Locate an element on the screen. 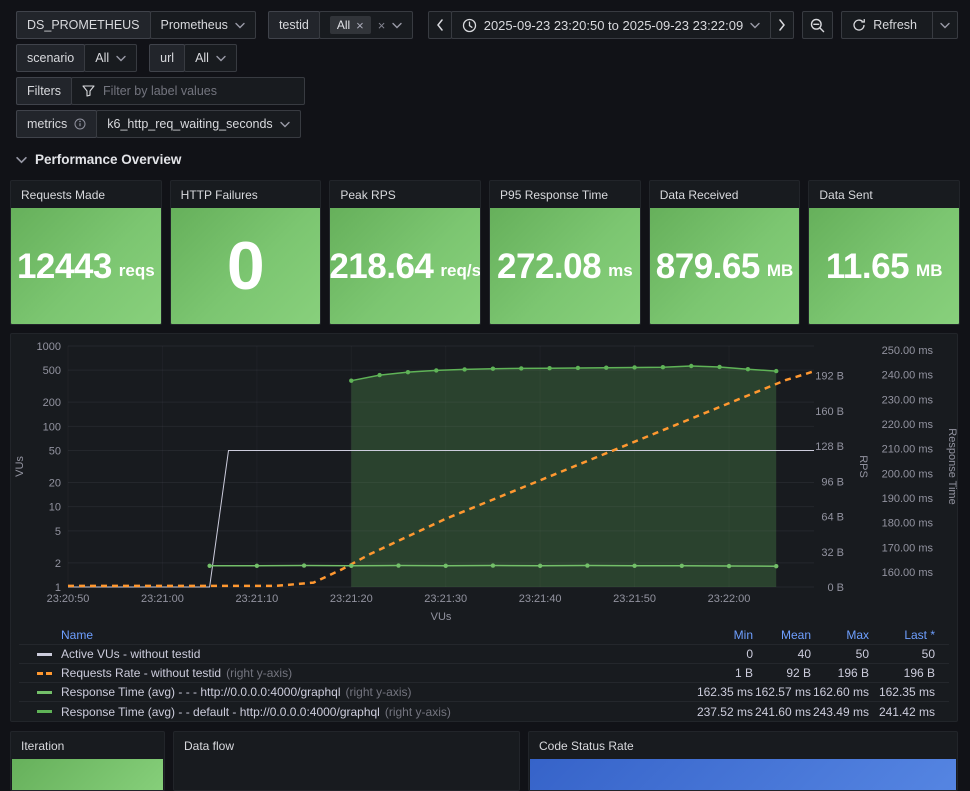 The height and width of the screenshot is (791, 970). toolbar-row-2: scenario All url All is located at coordinates (126, 58).